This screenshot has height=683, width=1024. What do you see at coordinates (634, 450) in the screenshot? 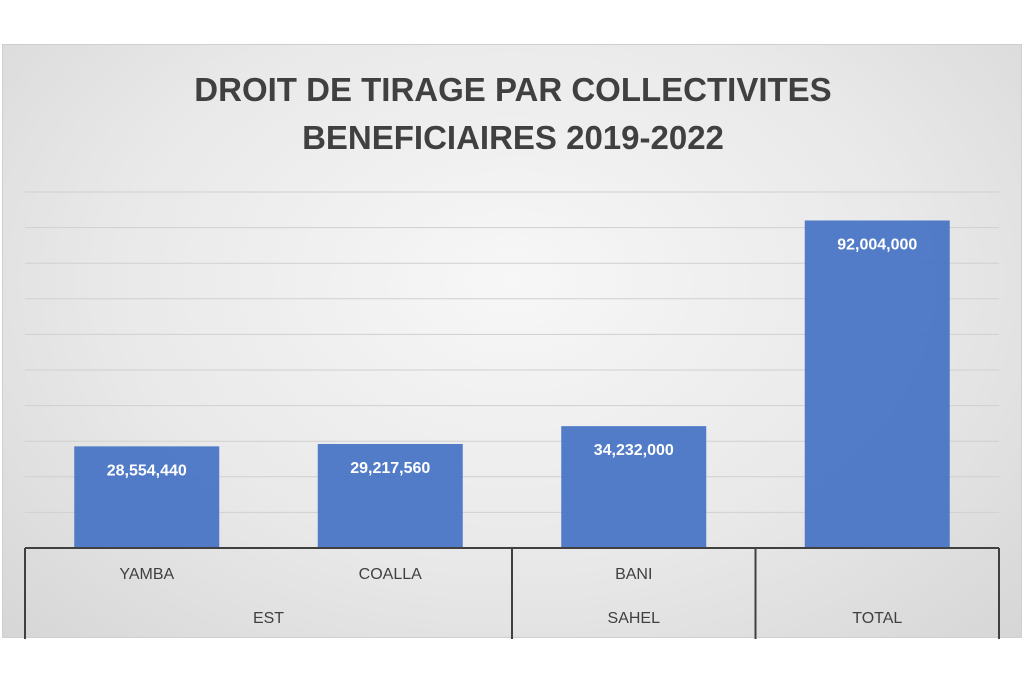
I see `data-label: 34,232,000` at bounding box center [634, 450].